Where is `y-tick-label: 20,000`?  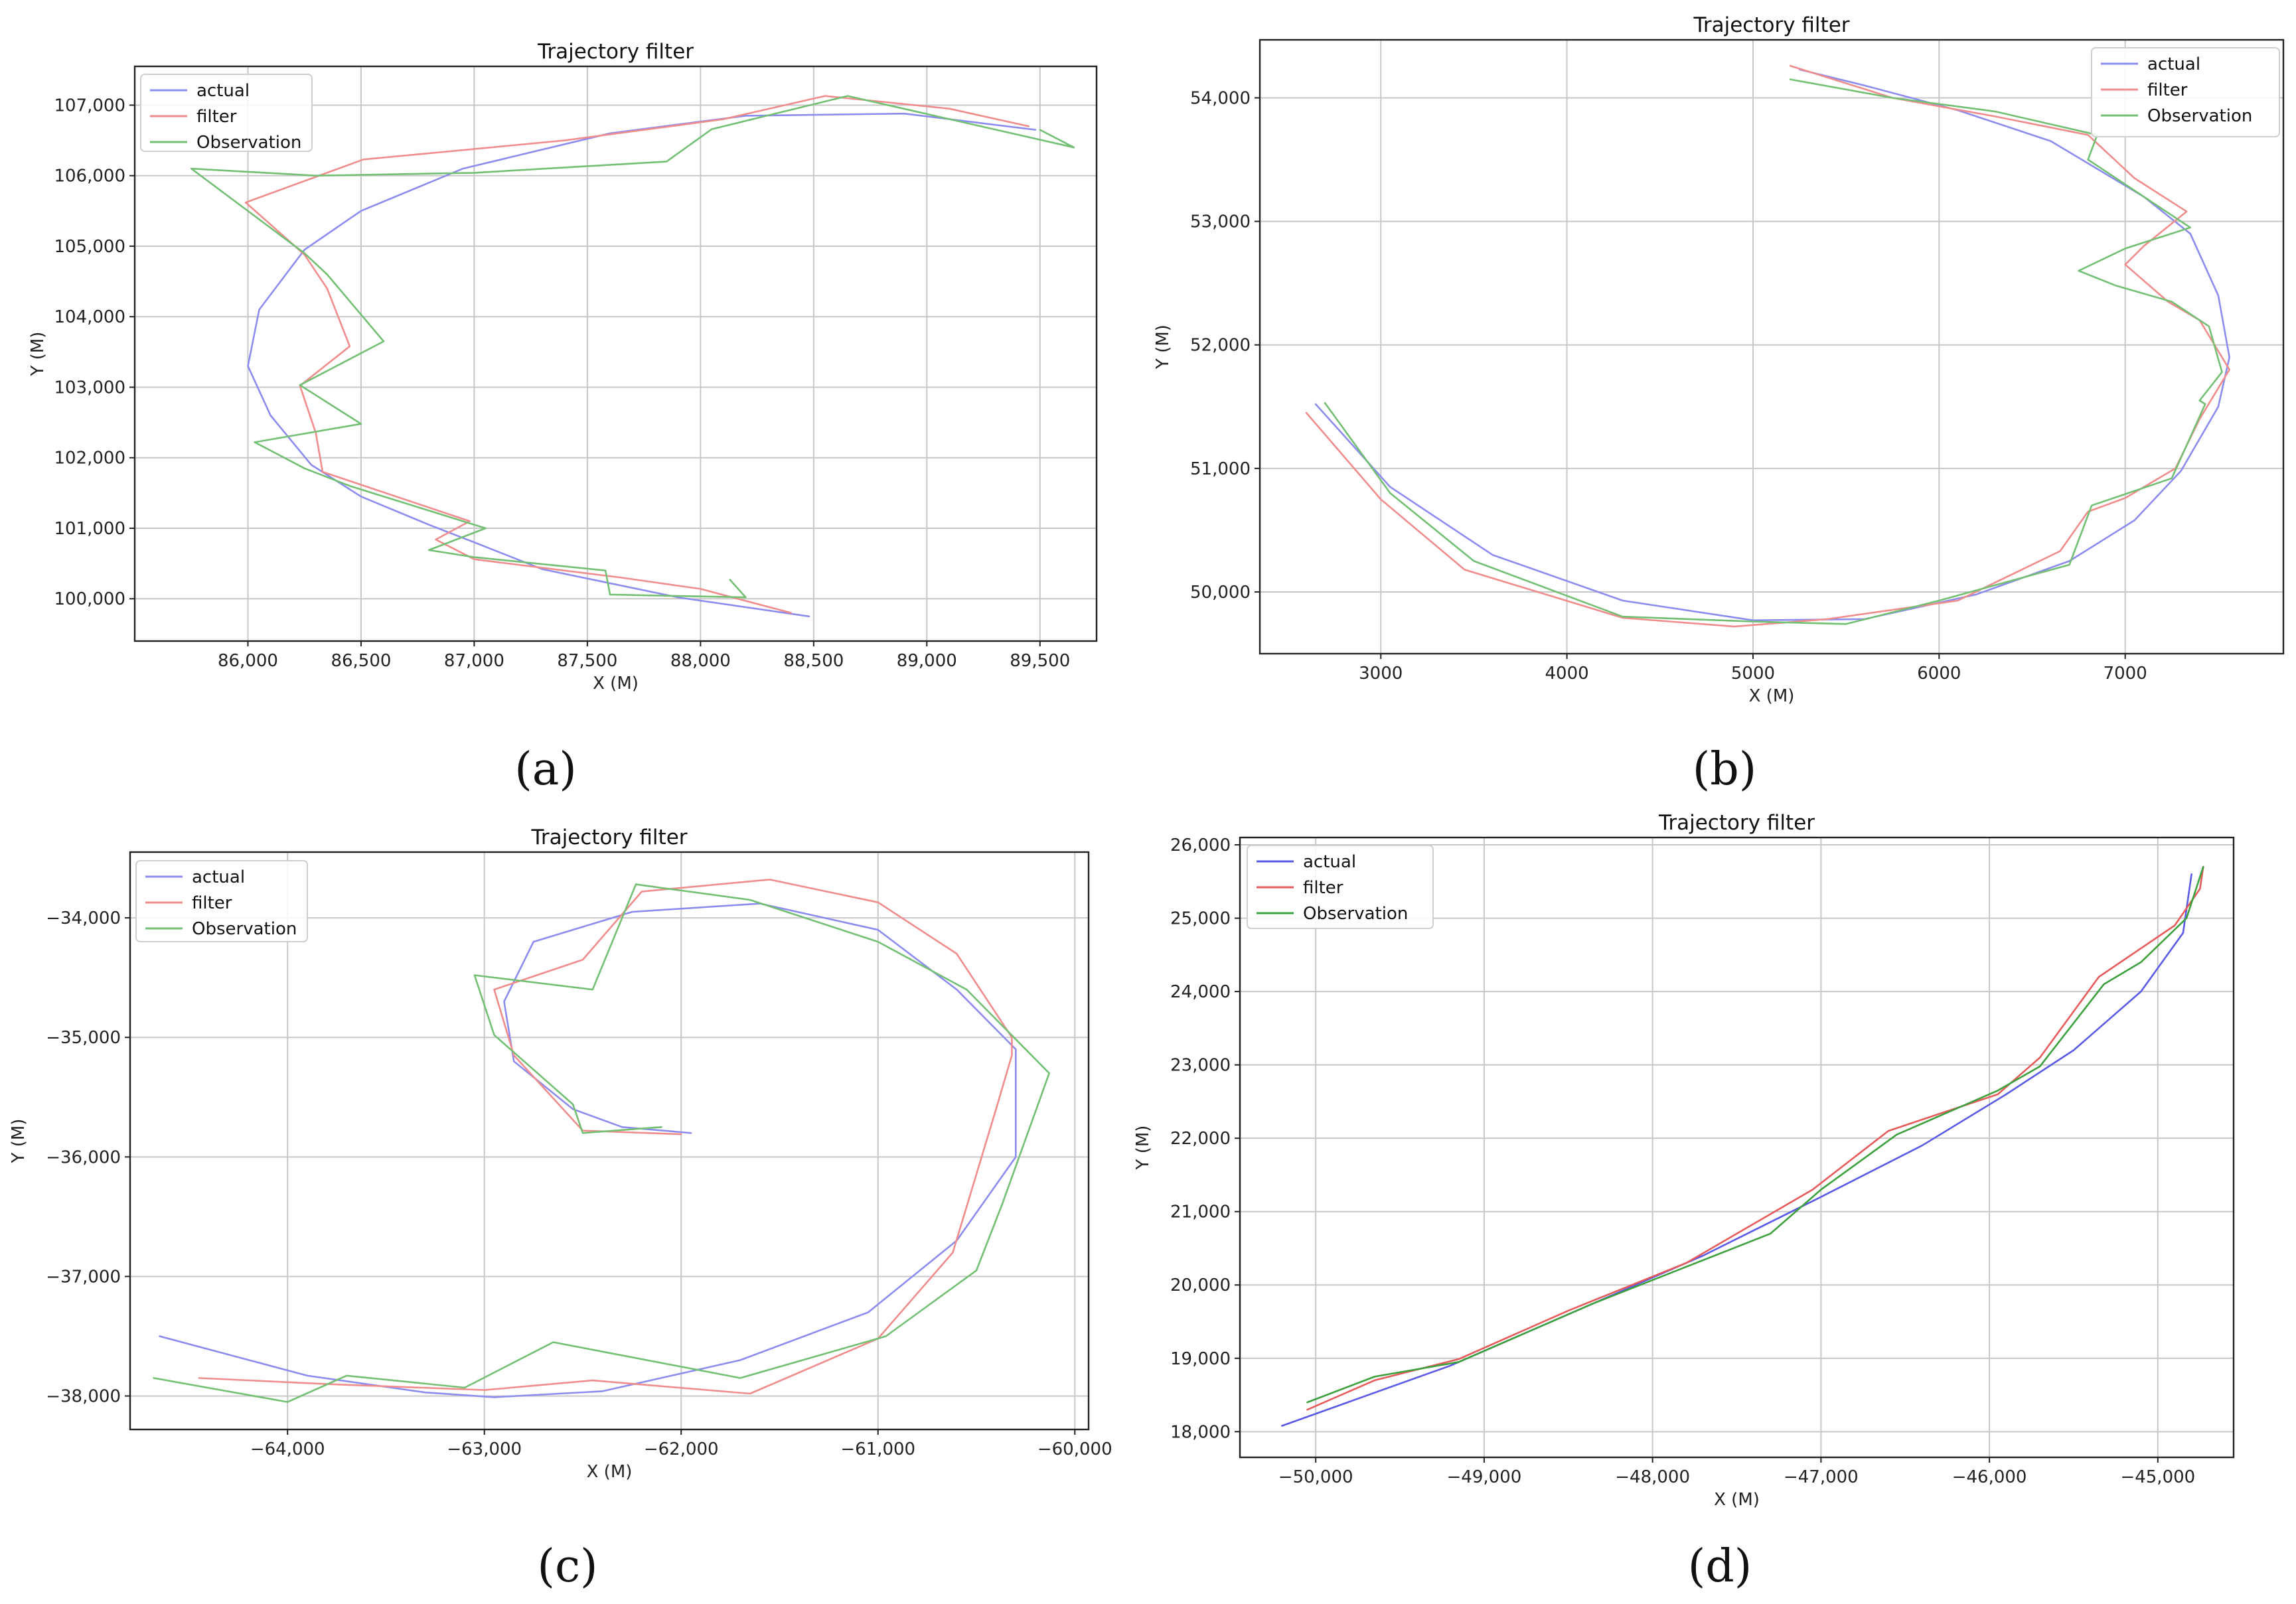 y-tick-label: 20,000 is located at coordinates (1200, 1285).